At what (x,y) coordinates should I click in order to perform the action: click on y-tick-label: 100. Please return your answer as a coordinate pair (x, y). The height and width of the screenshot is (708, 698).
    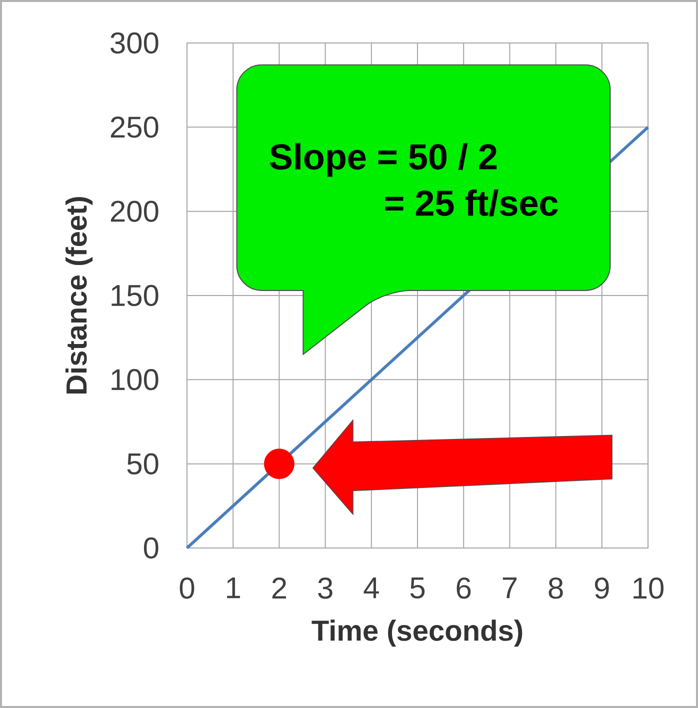
    Looking at the image, I should click on (135, 379).